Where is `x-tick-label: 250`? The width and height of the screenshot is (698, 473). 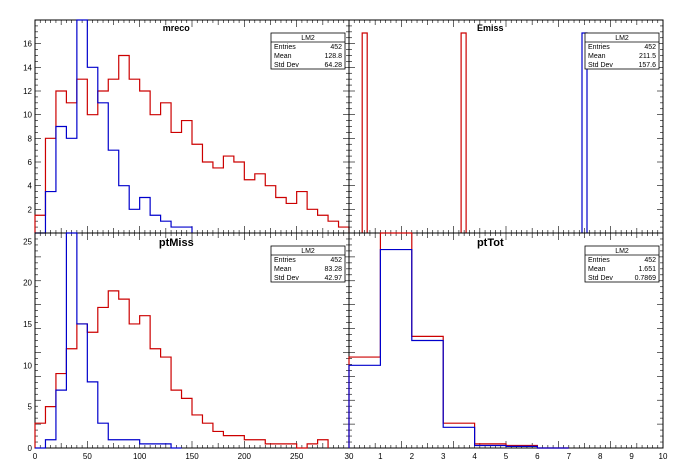
x-tick-label: 250 is located at coordinates (297, 456).